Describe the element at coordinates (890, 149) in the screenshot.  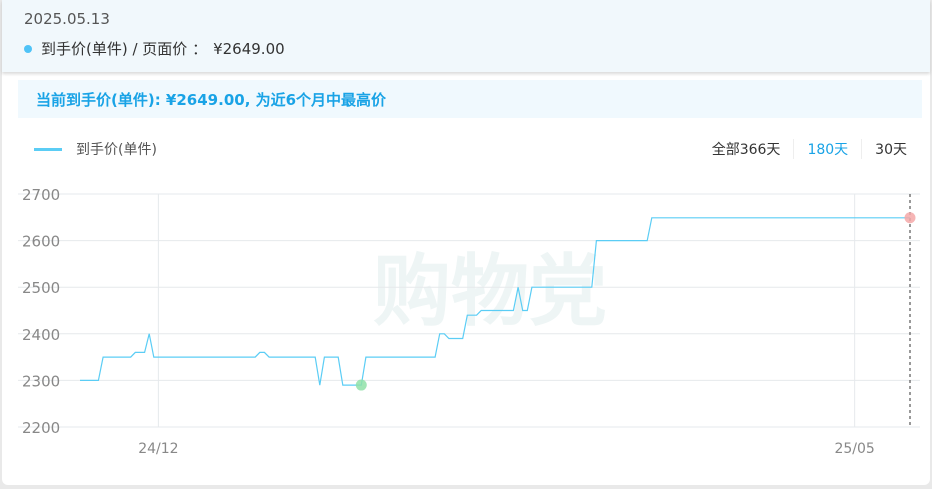
I see `tab-30: 30天` at that location.